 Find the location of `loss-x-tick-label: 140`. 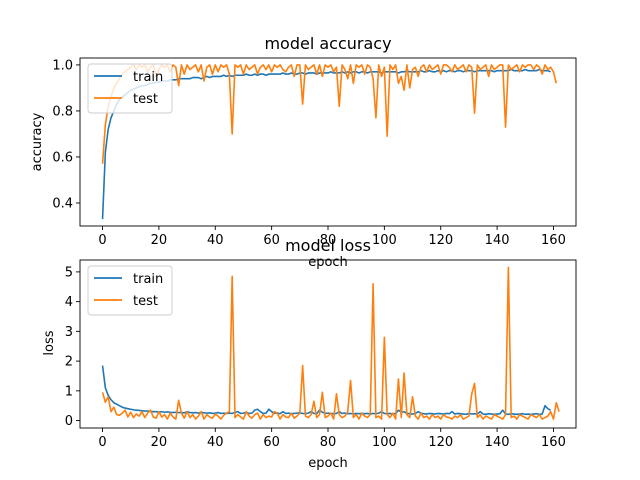

loss-x-tick-label: 140 is located at coordinates (497, 442).